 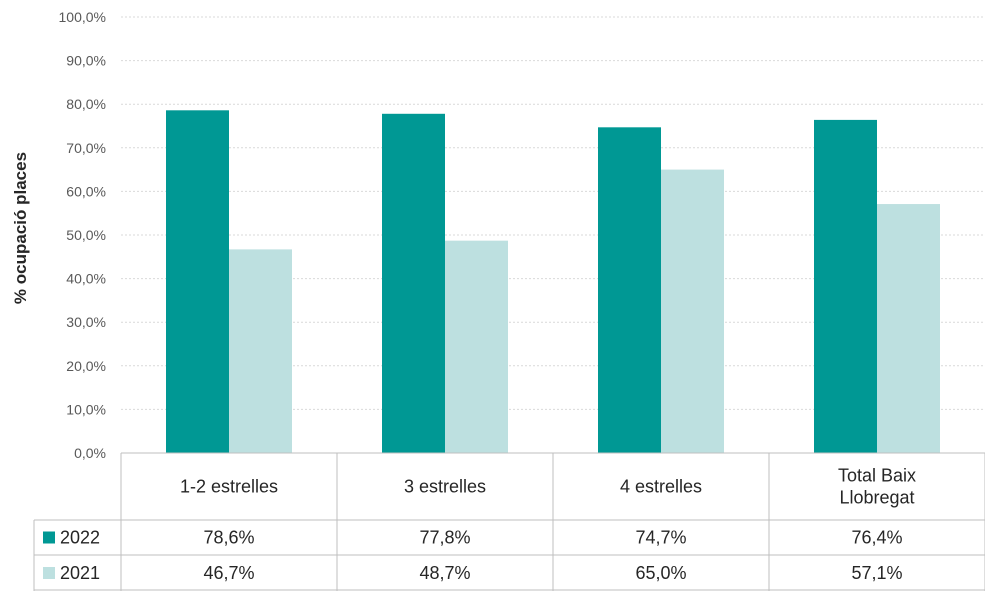 I want to click on data-label: 78,6%, so click(x=228, y=538).